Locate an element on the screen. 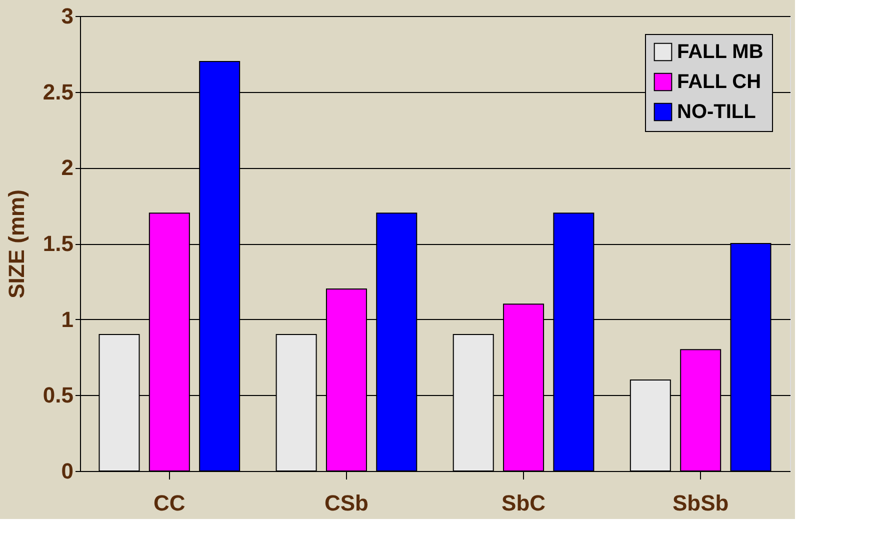 The image size is (878, 545). x-tick-label: CC is located at coordinates (170, 503).